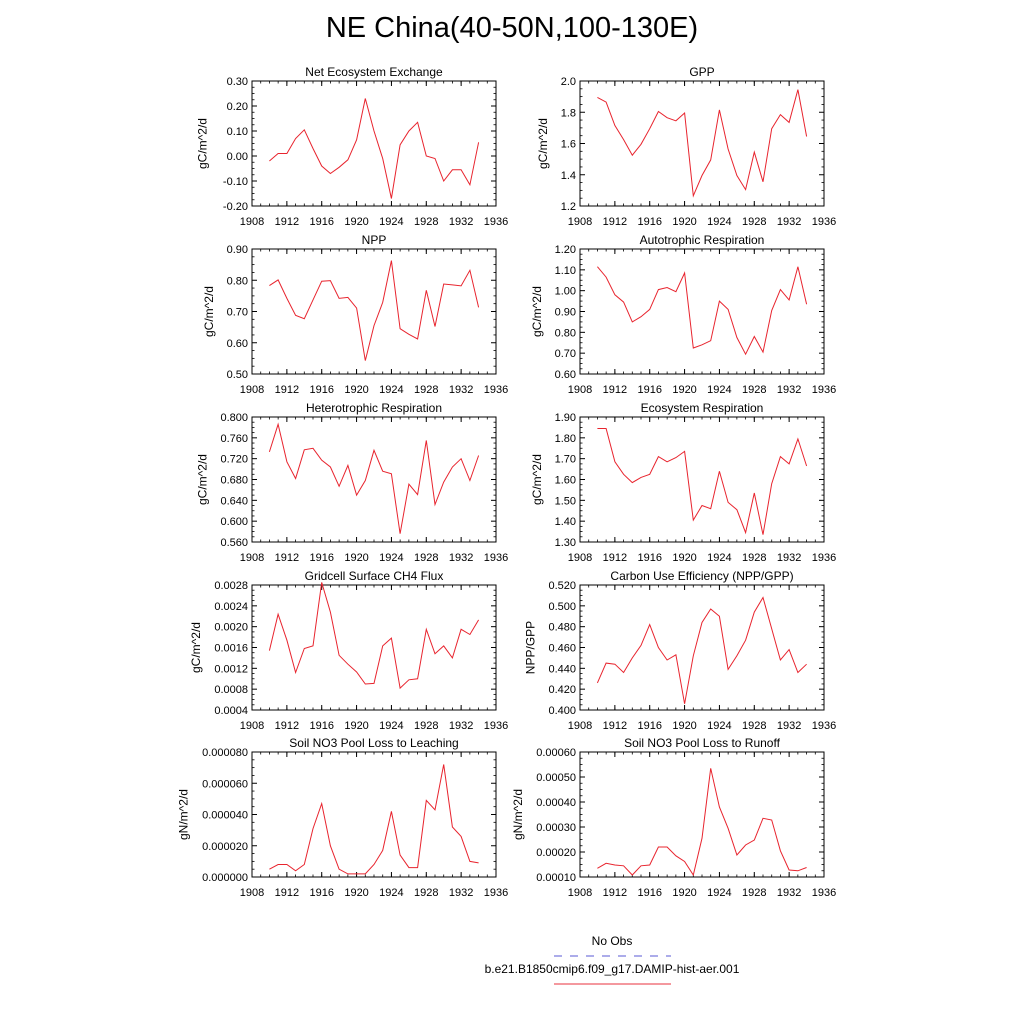  What do you see at coordinates (234, 439) in the screenshot?
I see `y-tick-label: 0.760` at bounding box center [234, 439].